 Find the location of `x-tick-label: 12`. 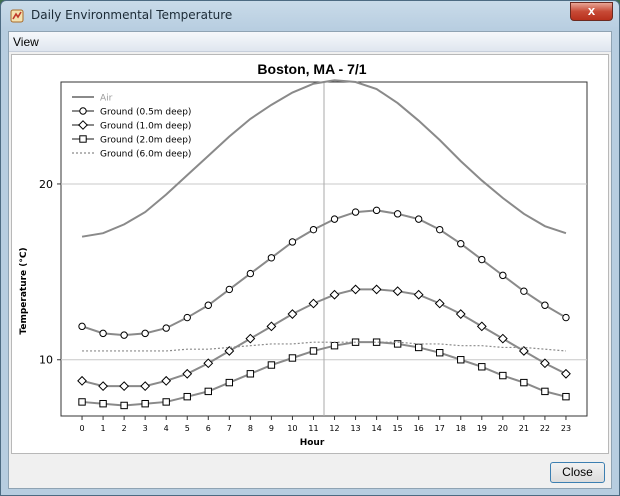

x-tick-label: 12 is located at coordinates (334, 428).